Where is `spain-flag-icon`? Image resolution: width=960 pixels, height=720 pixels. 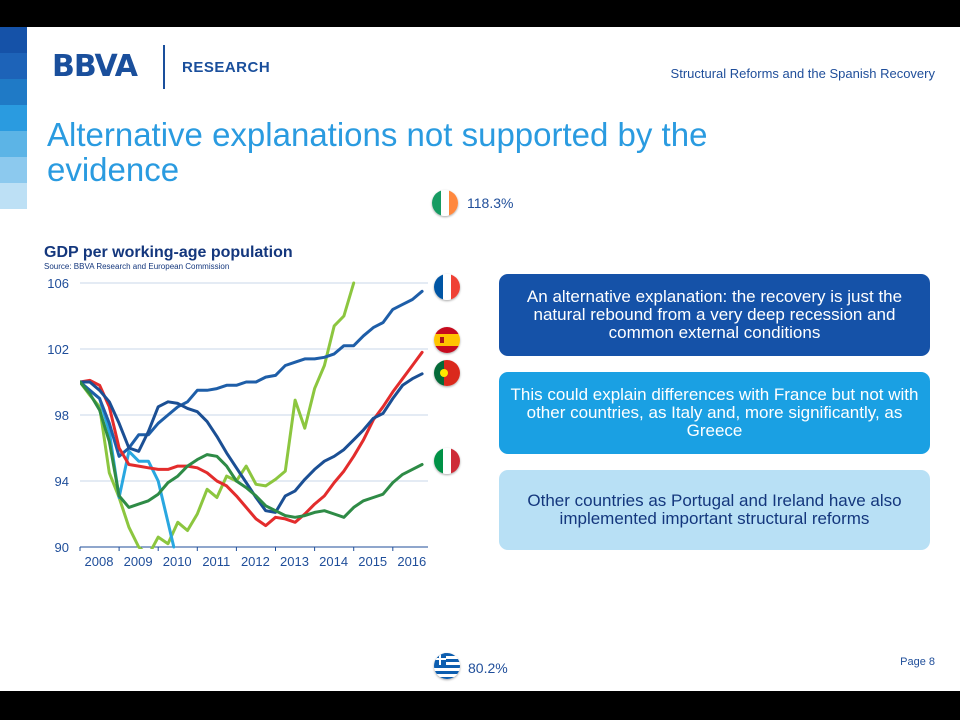 spain-flag-icon is located at coordinates (447, 340).